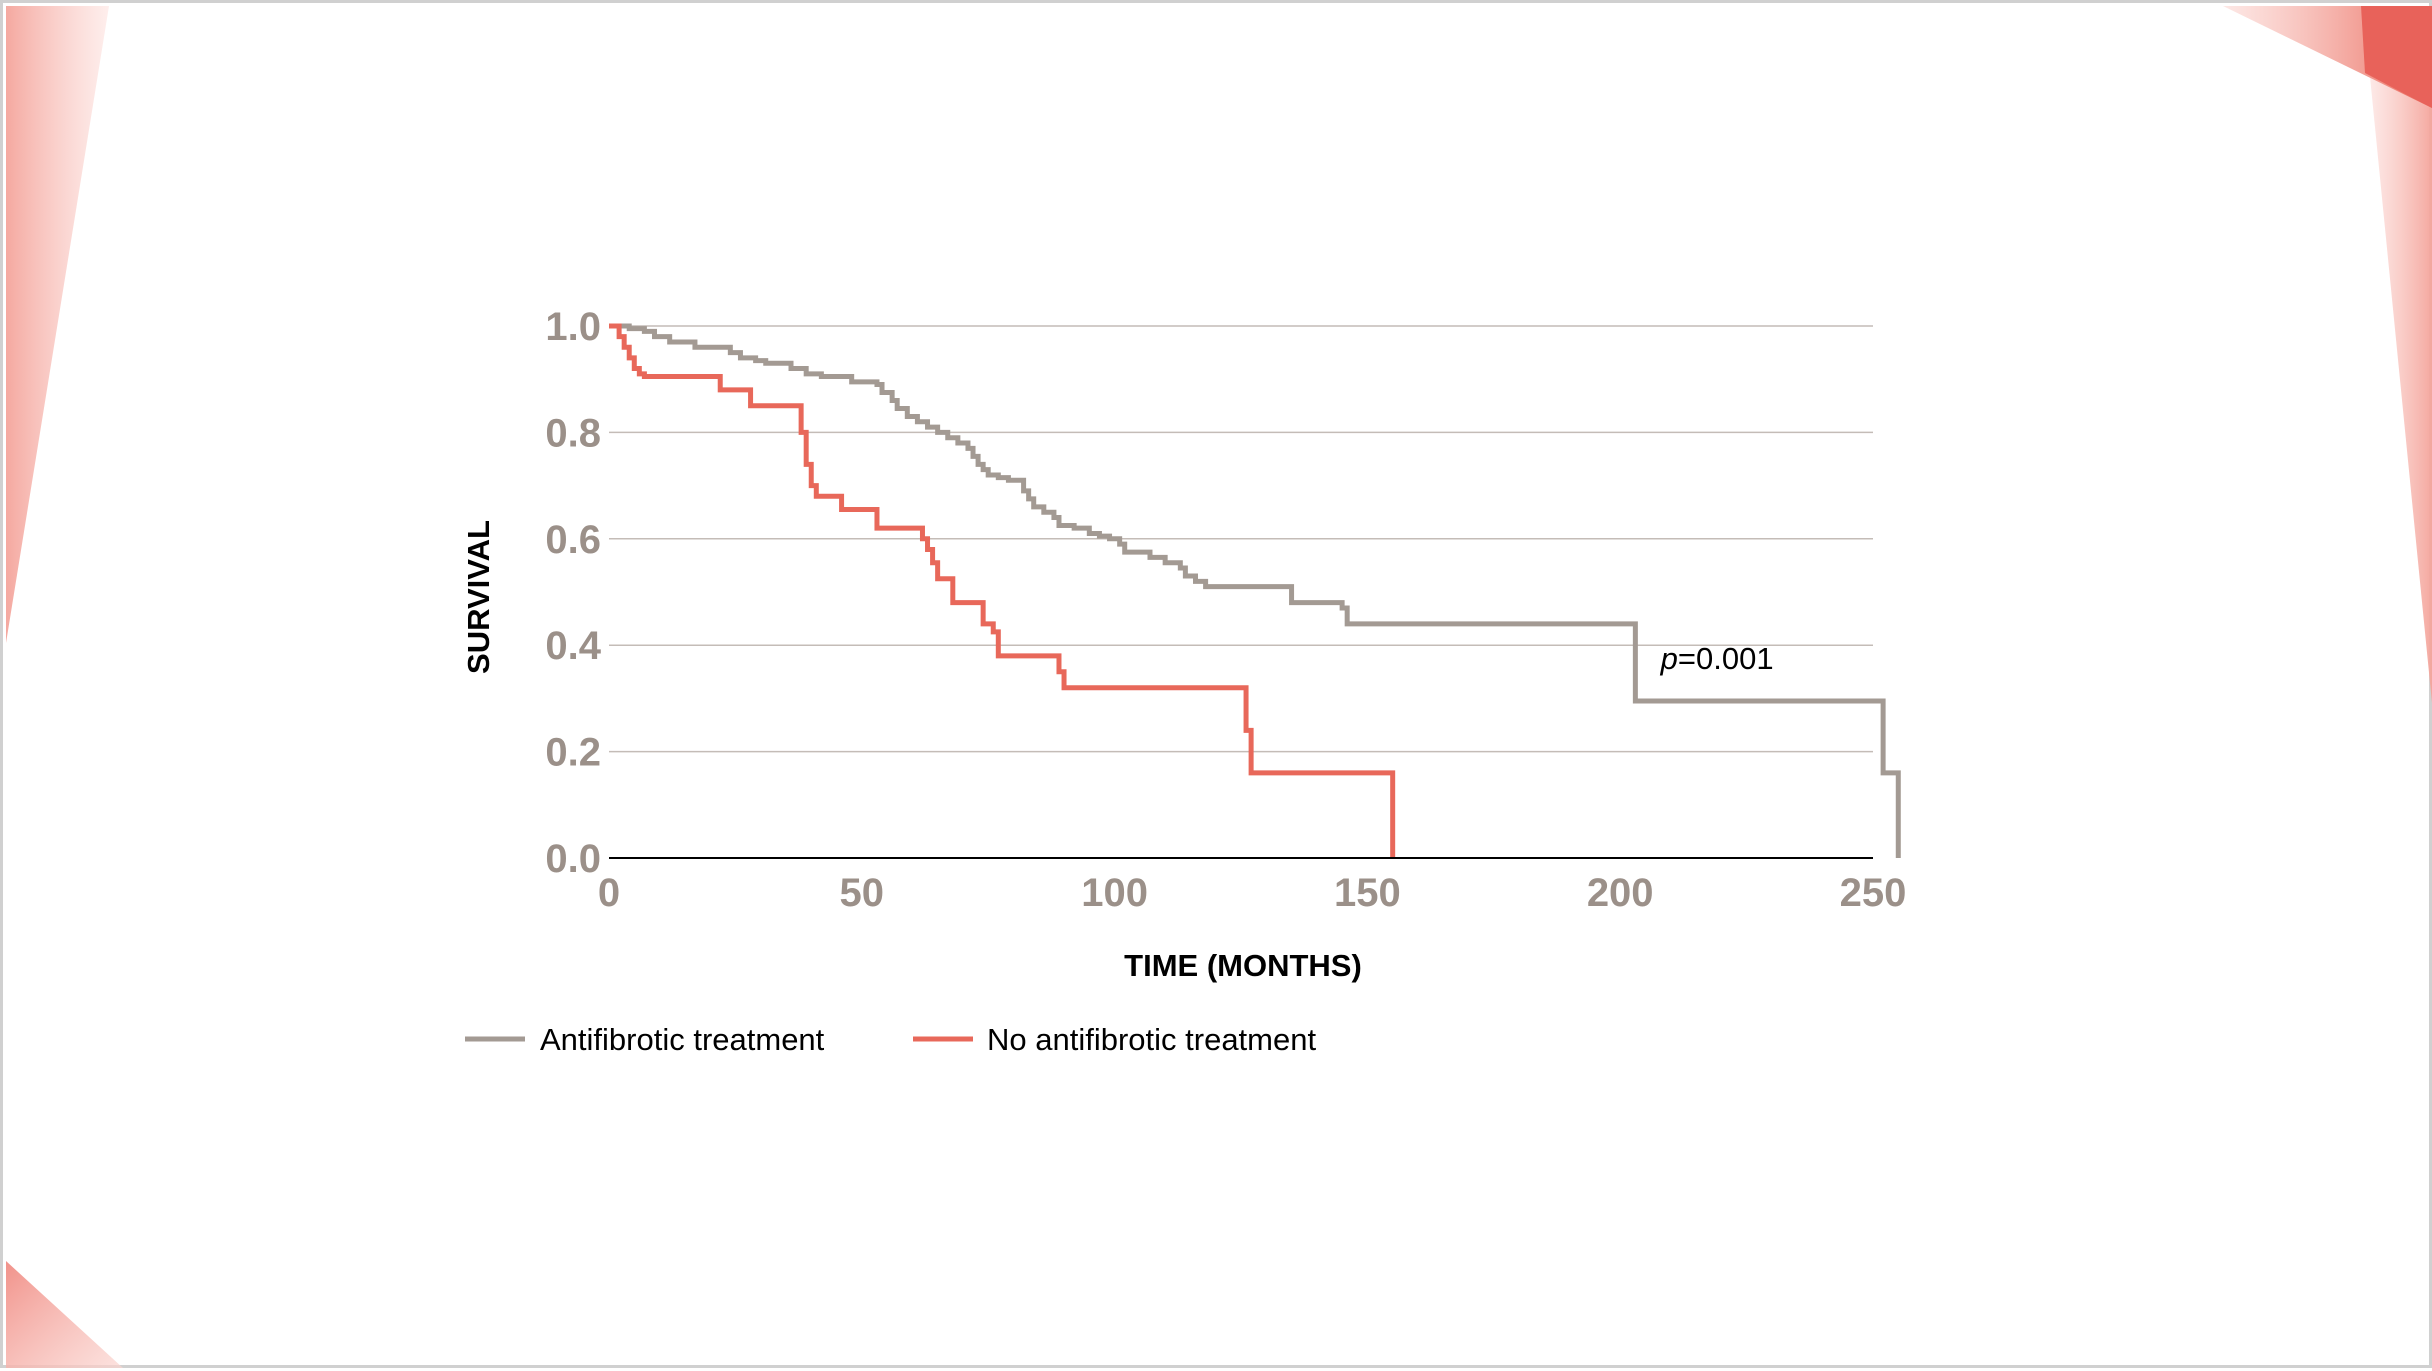 Image resolution: width=2432 pixels, height=1371 pixels. What do you see at coordinates (1726, 658) in the screenshot?
I see `p-value: =0.001` at bounding box center [1726, 658].